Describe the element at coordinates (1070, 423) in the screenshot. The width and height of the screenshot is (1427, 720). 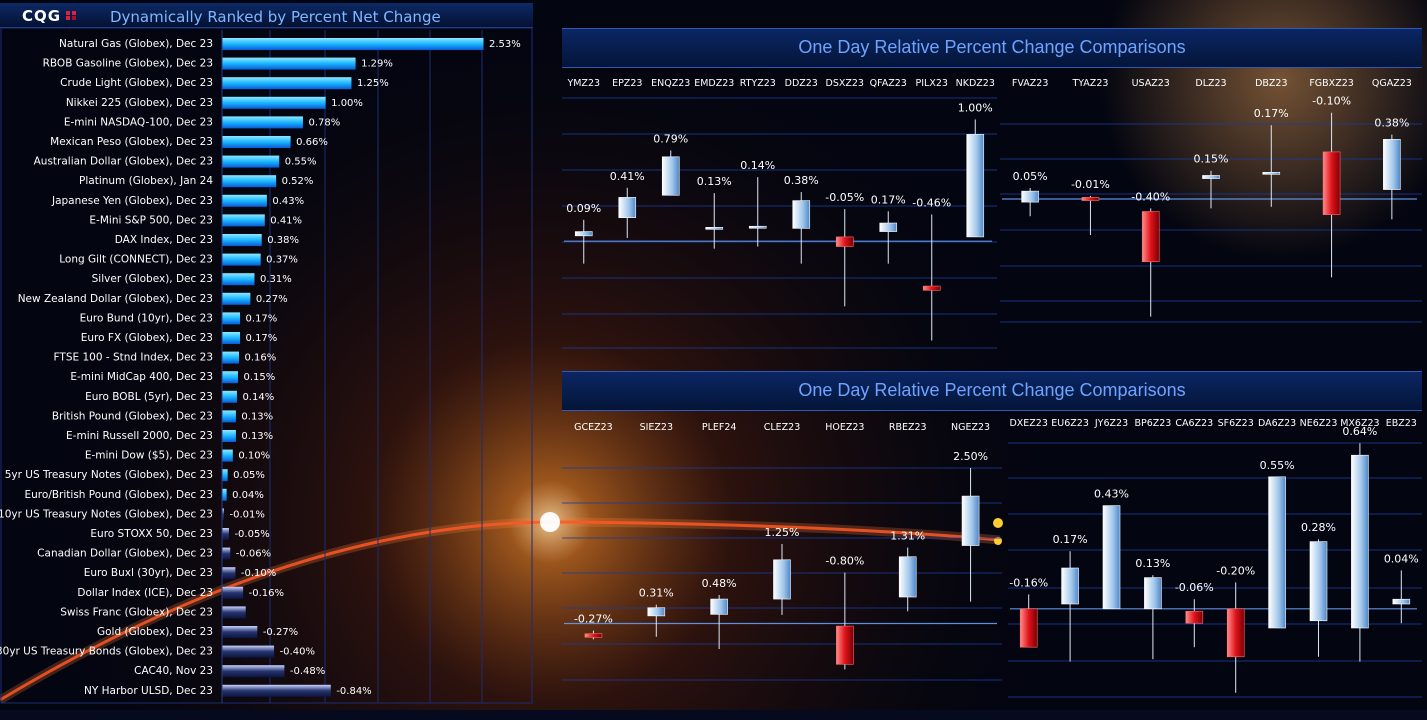
I see `symbol-label: EU6Z23` at that location.